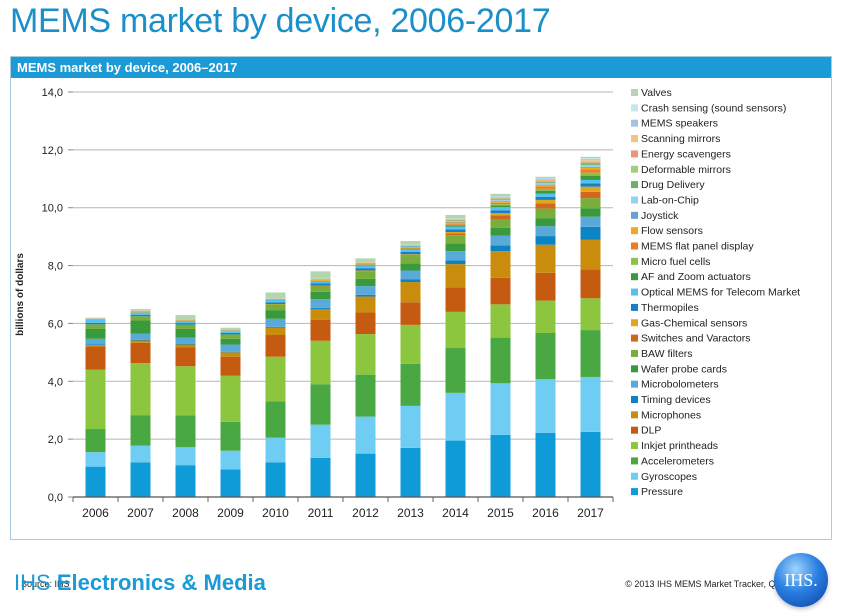 This screenshot has width=852, height=613. I want to click on legend-label: Switches and Varactors, so click(696, 339).